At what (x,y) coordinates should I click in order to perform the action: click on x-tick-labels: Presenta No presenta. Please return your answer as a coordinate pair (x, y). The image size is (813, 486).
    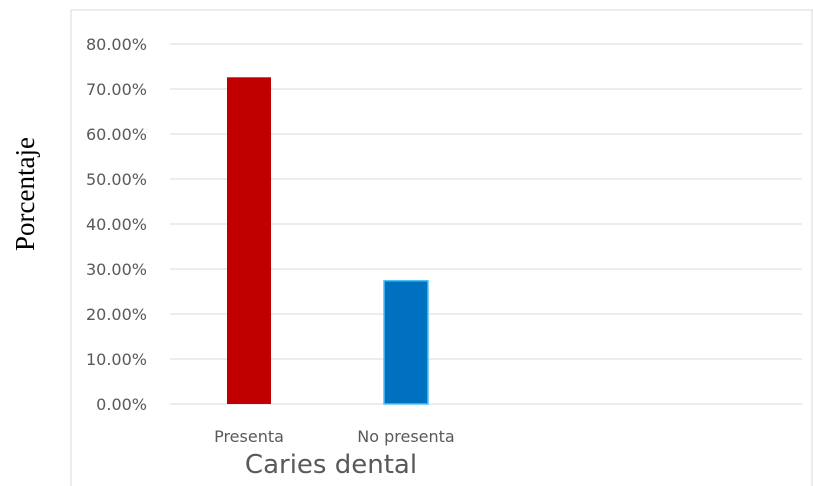
    Looking at the image, I should click on (334, 436).